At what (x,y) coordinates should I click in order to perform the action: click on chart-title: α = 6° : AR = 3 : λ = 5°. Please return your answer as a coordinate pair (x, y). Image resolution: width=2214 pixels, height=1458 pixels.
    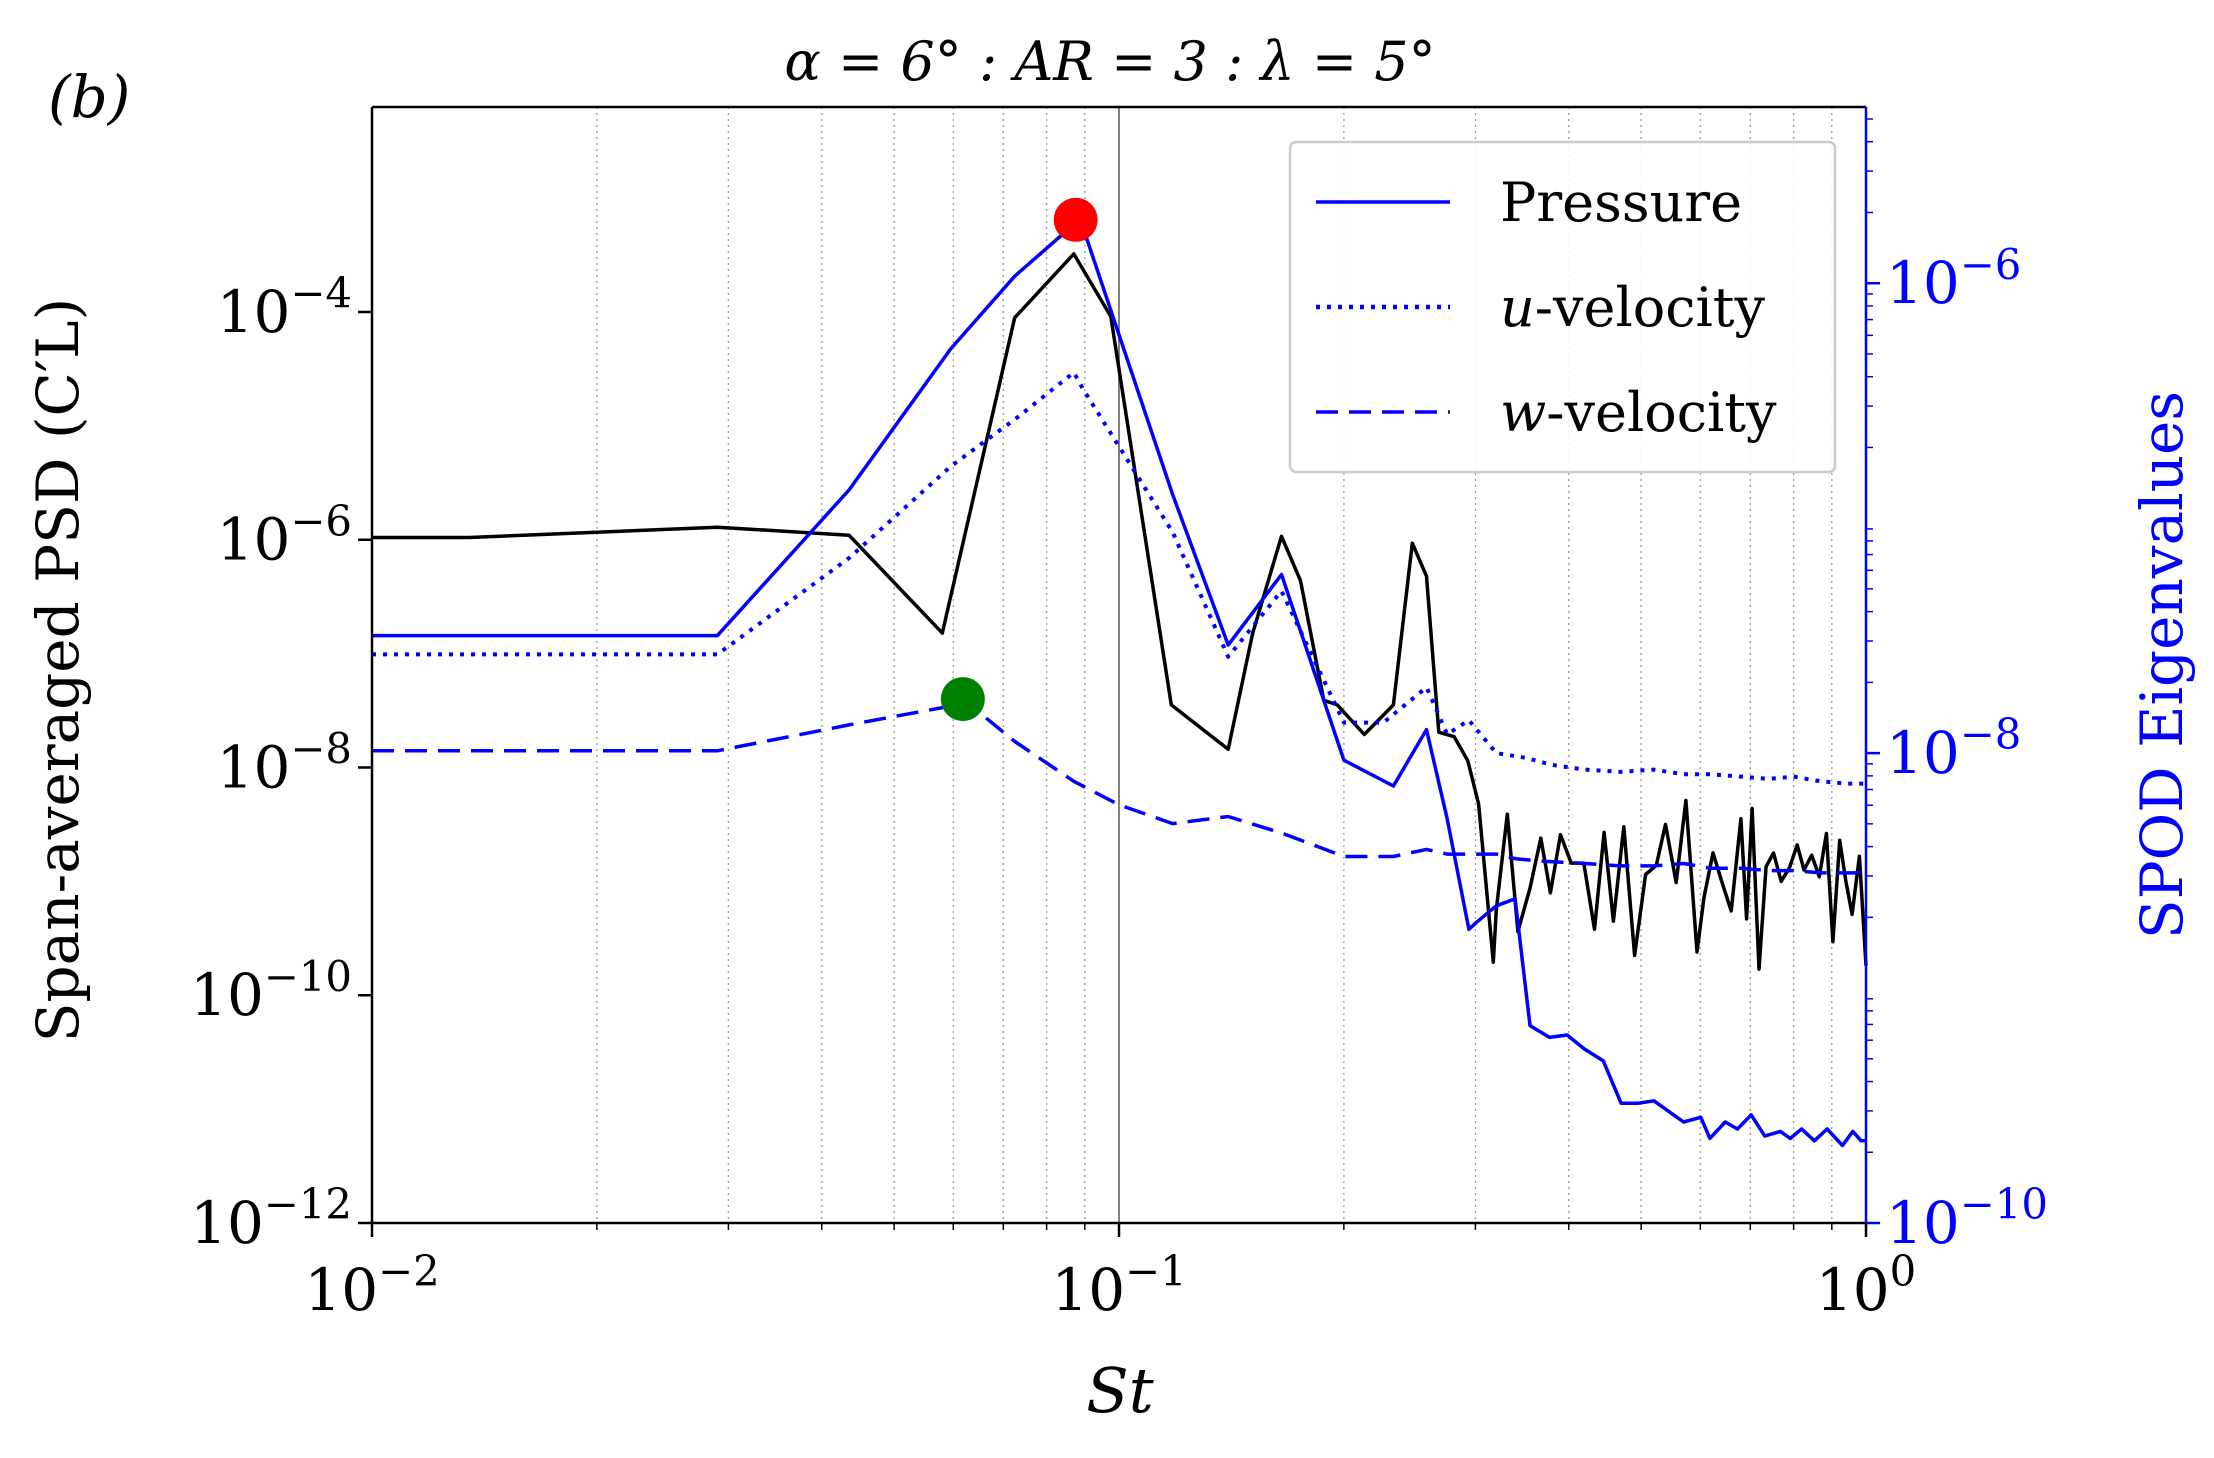
    Looking at the image, I should click on (1109, 61).